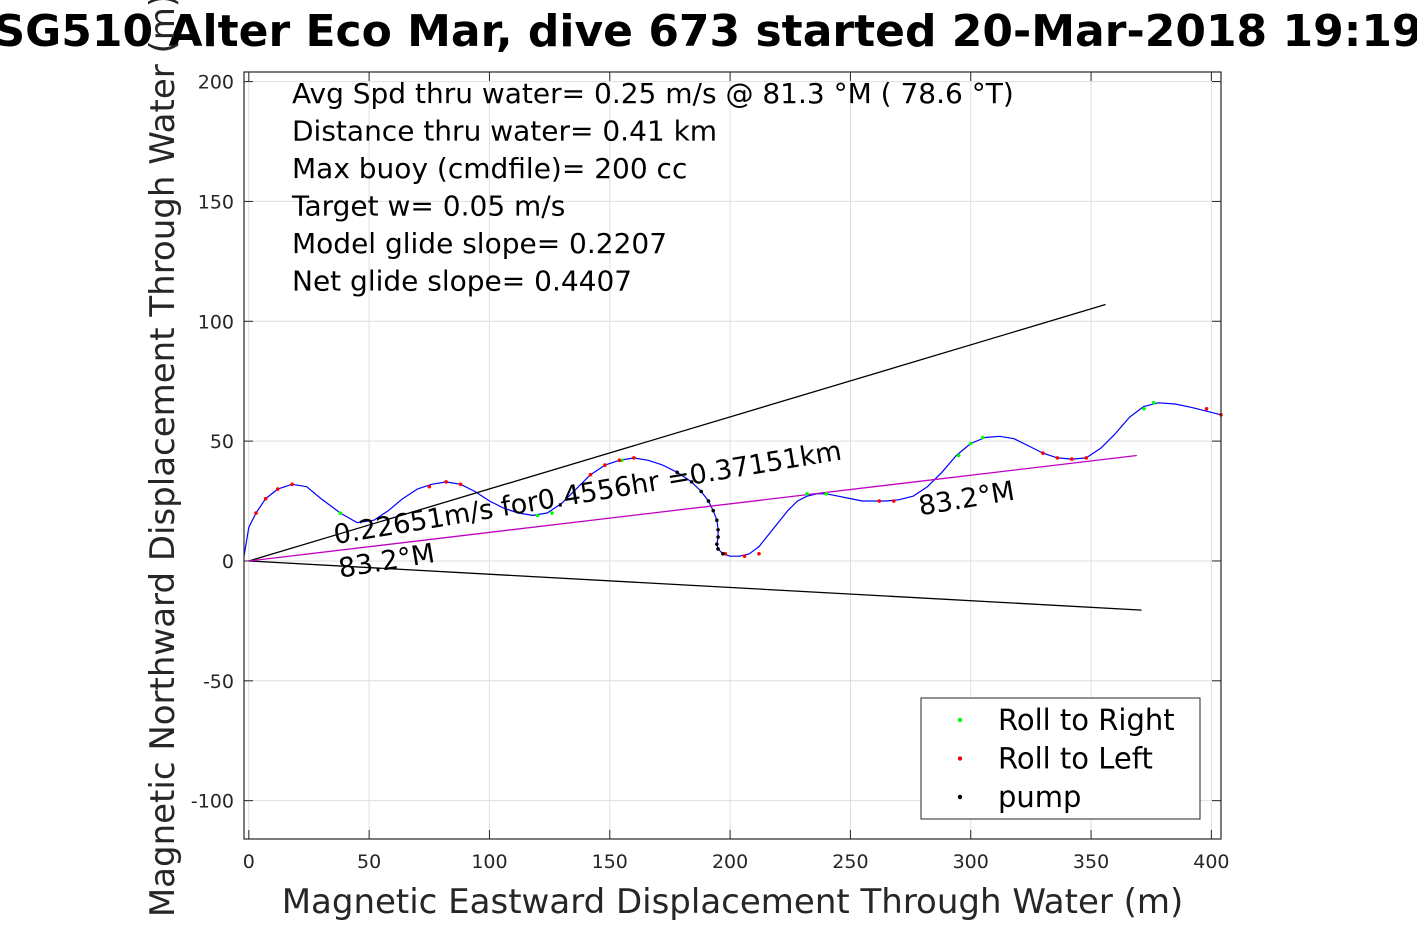 The height and width of the screenshot is (945, 1417). What do you see at coordinates (216, 83) in the screenshot?
I see `y-tick-label: 200` at bounding box center [216, 83].